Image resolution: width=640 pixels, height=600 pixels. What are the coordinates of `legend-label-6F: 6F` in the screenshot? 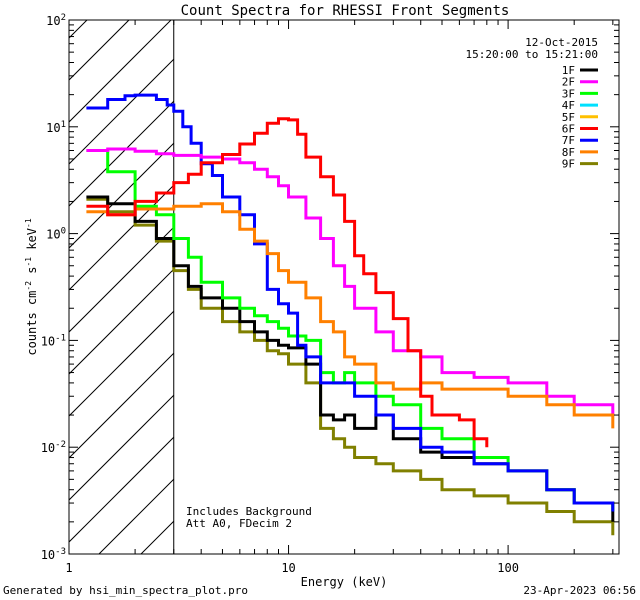 It's located at (568, 129).